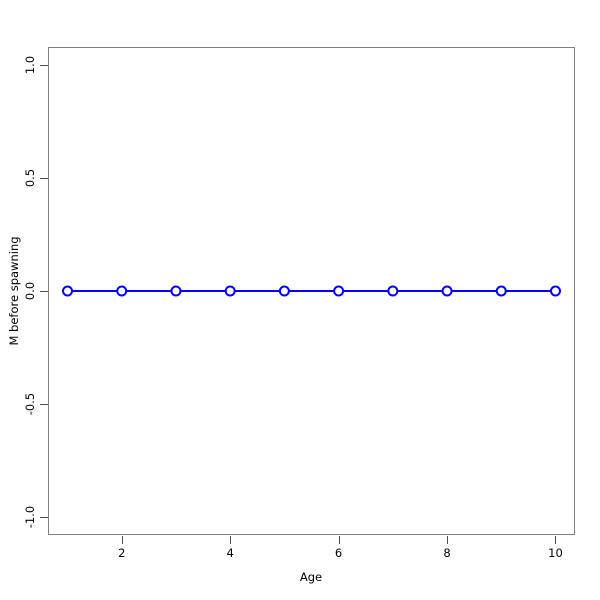  Describe the element at coordinates (30, 291) in the screenshot. I see `y-tick-label: 0.0` at that location.